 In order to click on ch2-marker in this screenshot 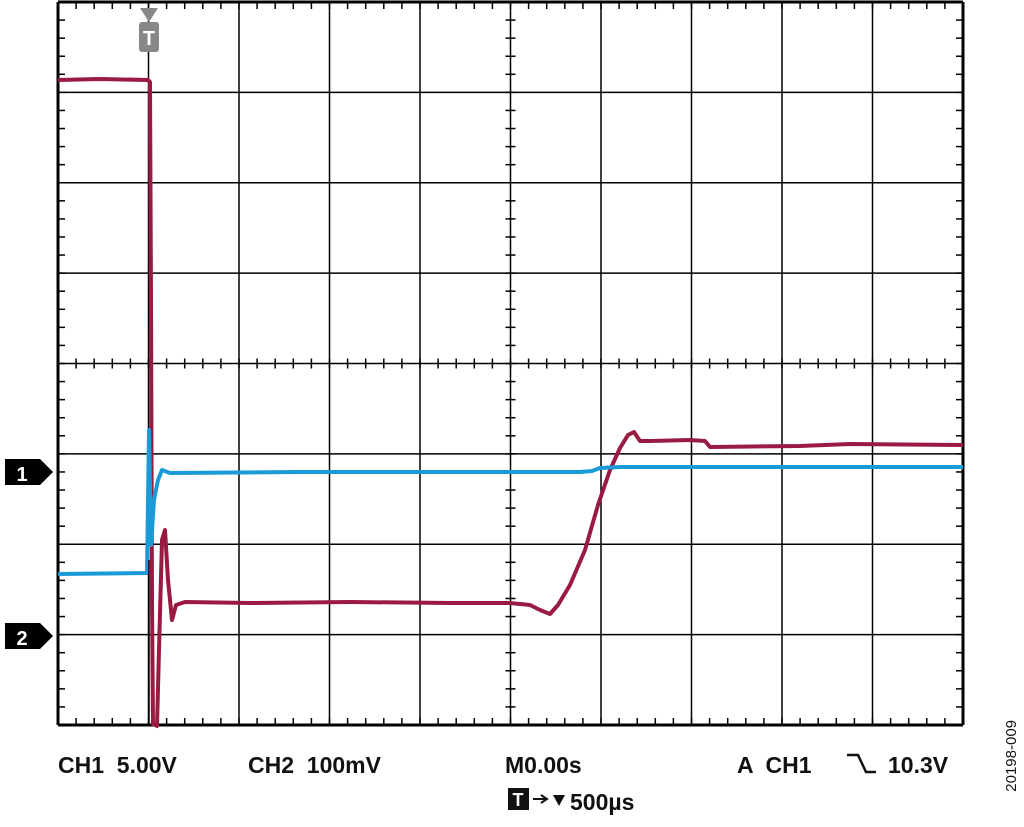, I will do `click(29, 636)`.